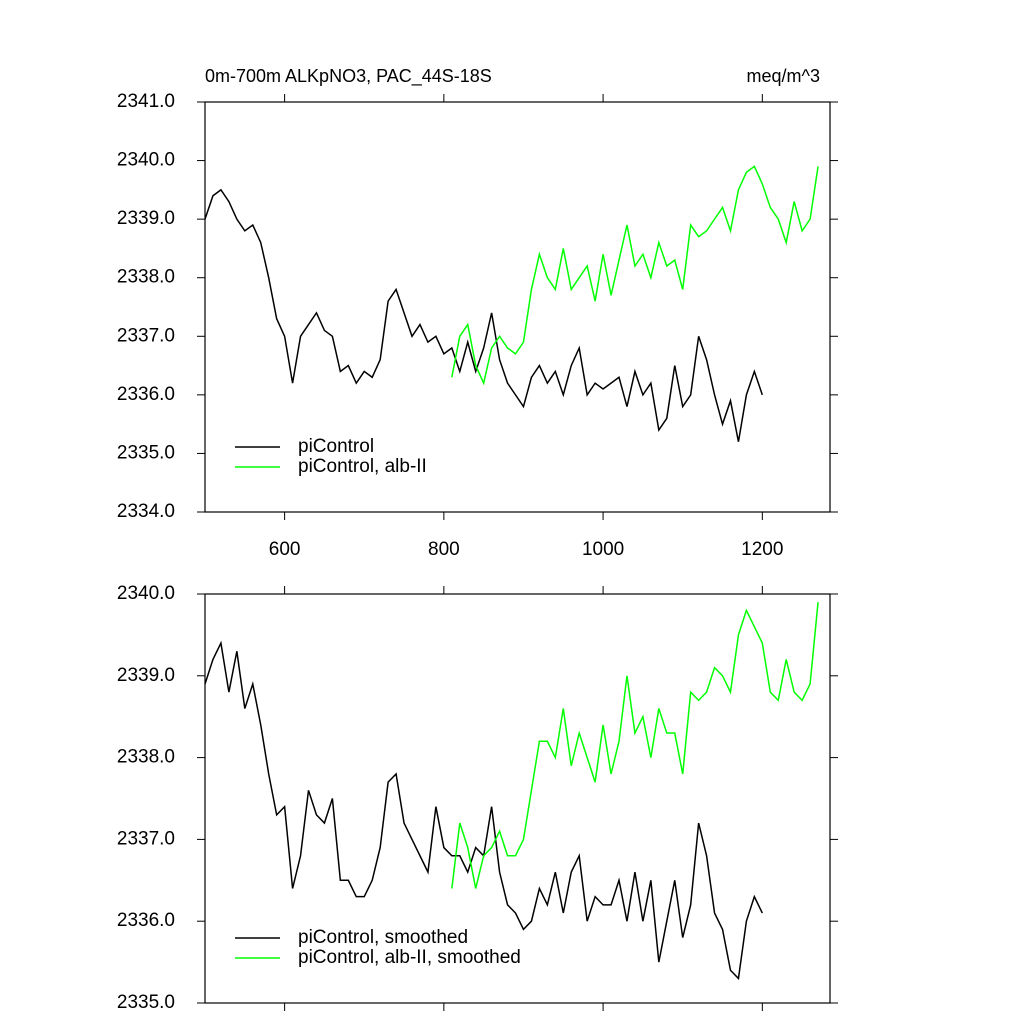 This screenshot has height=1024, width=1024. What do you see at coordinates (603, 549) in the screenshot?
I see `x-tick-label: 1000` at bounding box center [603, 549].